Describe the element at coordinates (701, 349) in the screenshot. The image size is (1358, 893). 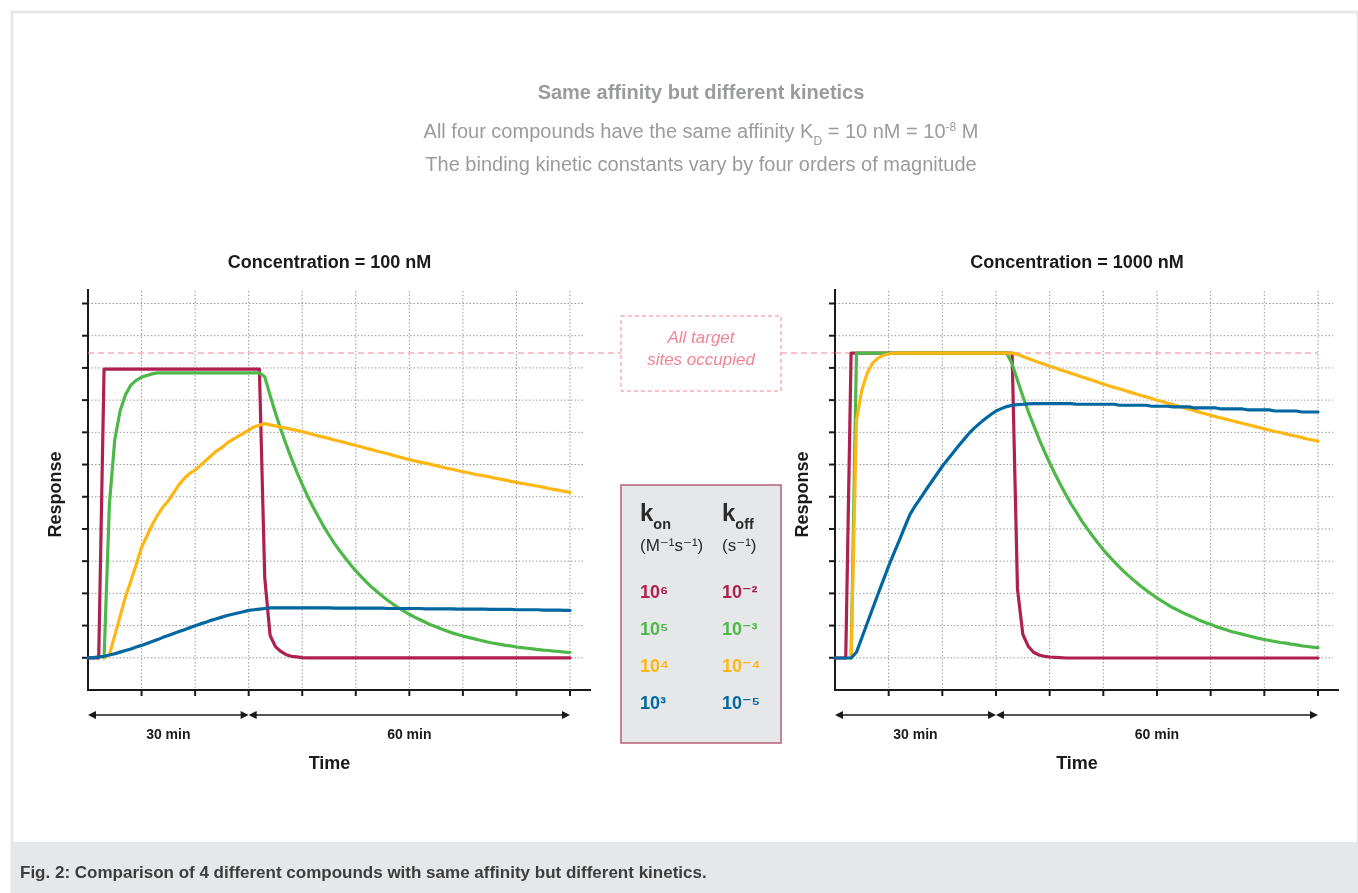
I see `ref-line-label: All target sites occupied` at that location.